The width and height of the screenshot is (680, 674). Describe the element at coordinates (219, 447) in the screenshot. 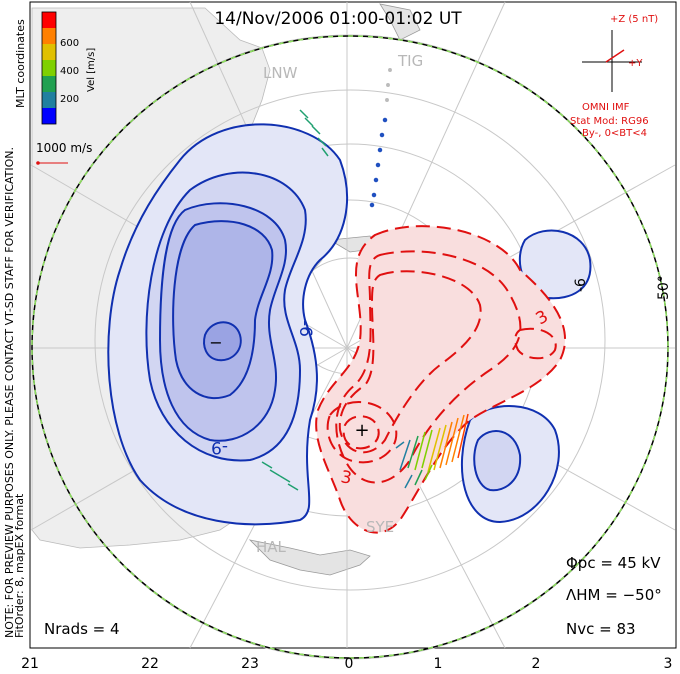

I see `contour-label-minus9: -9` at that location.